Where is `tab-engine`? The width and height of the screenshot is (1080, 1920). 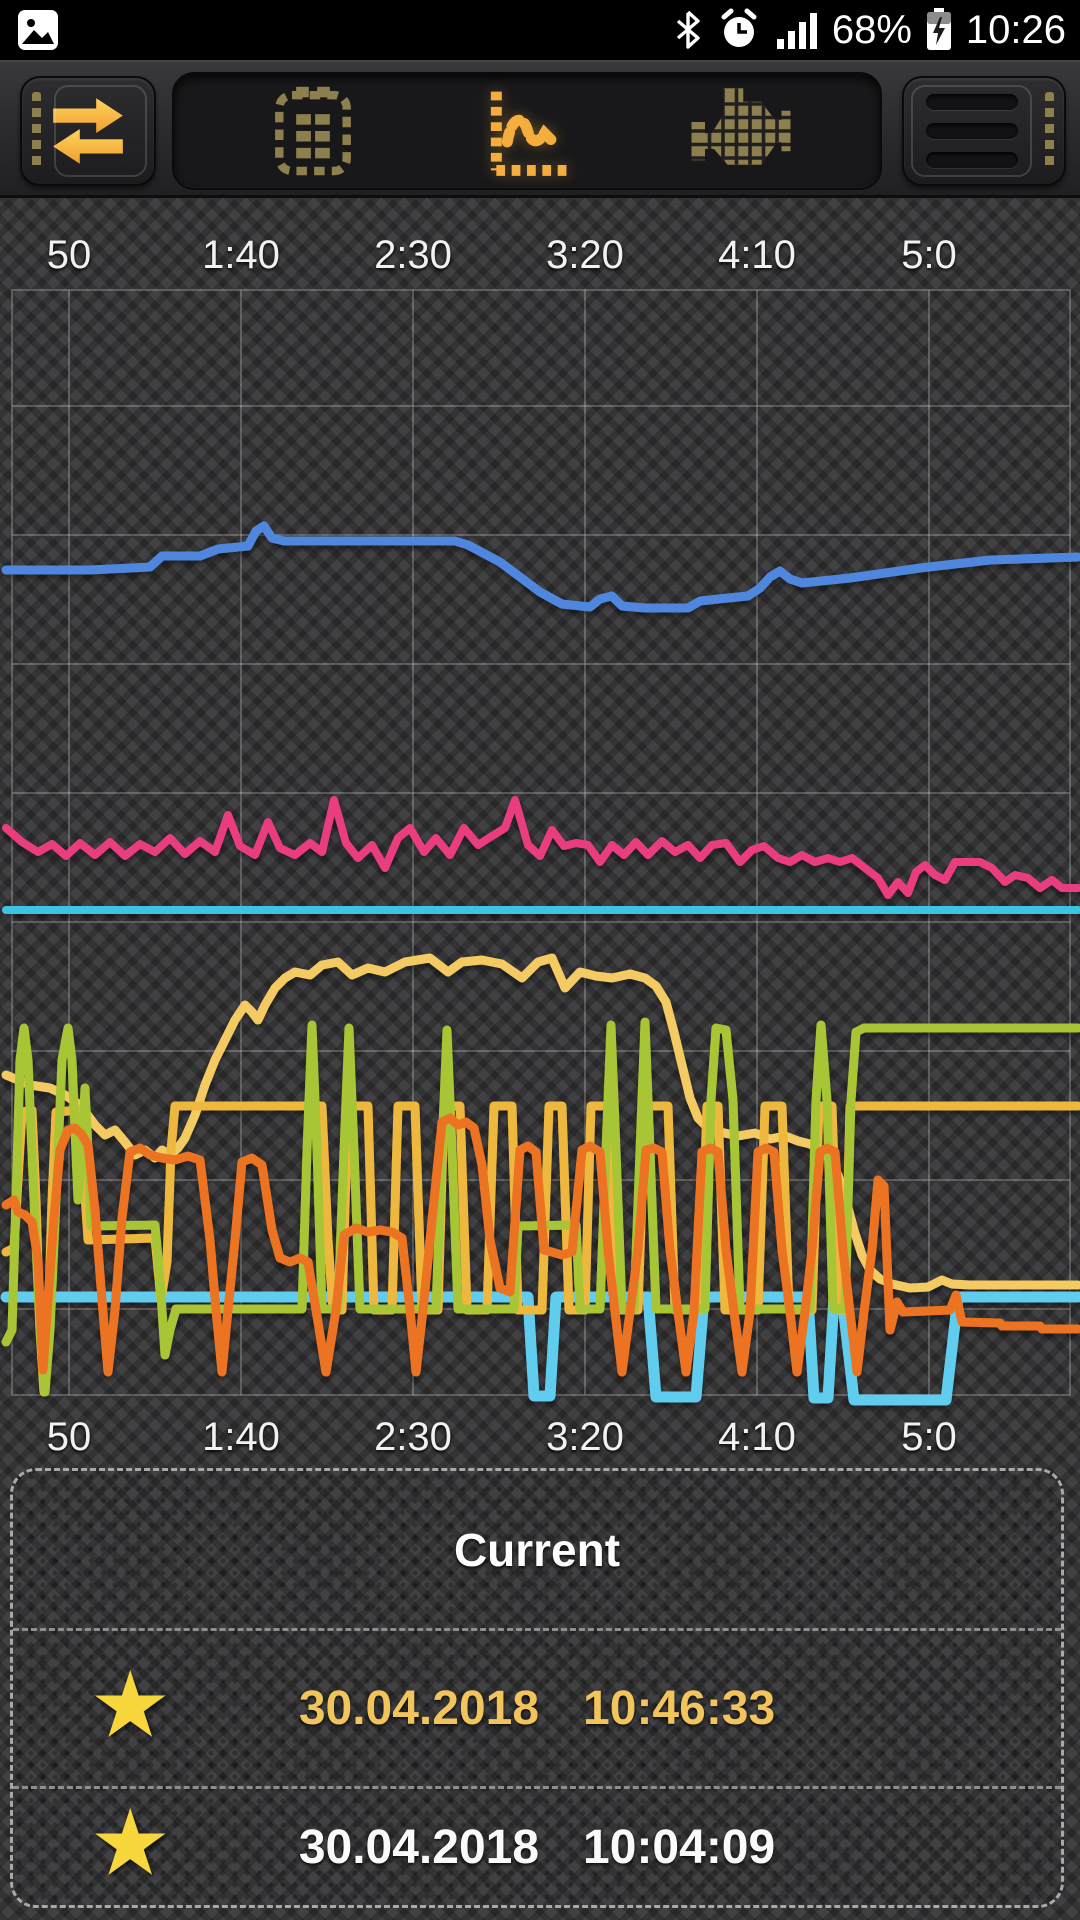
tab-engine is located at coordinates (741, 131).